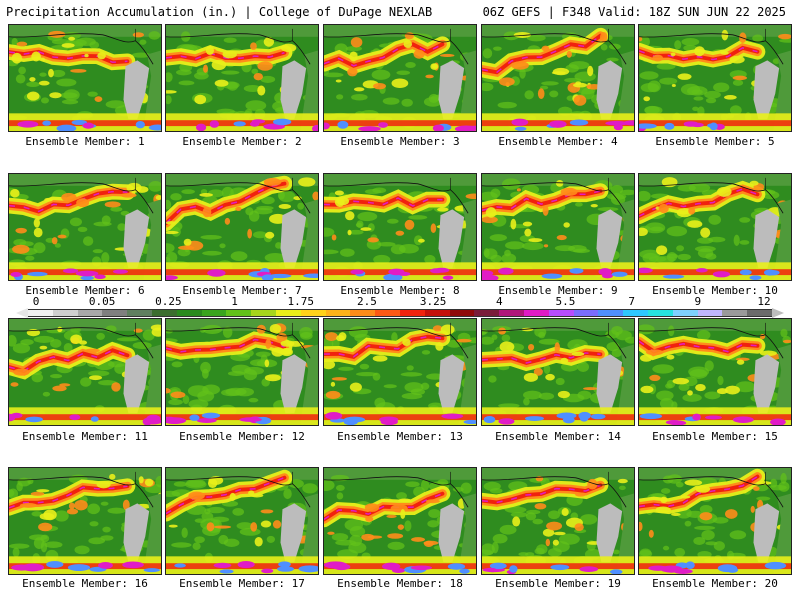 The height and width of the screenshot is (600, 800). Describe the element at coordinates (85, 227) in the screenshot. I see `precip-map` at that location.